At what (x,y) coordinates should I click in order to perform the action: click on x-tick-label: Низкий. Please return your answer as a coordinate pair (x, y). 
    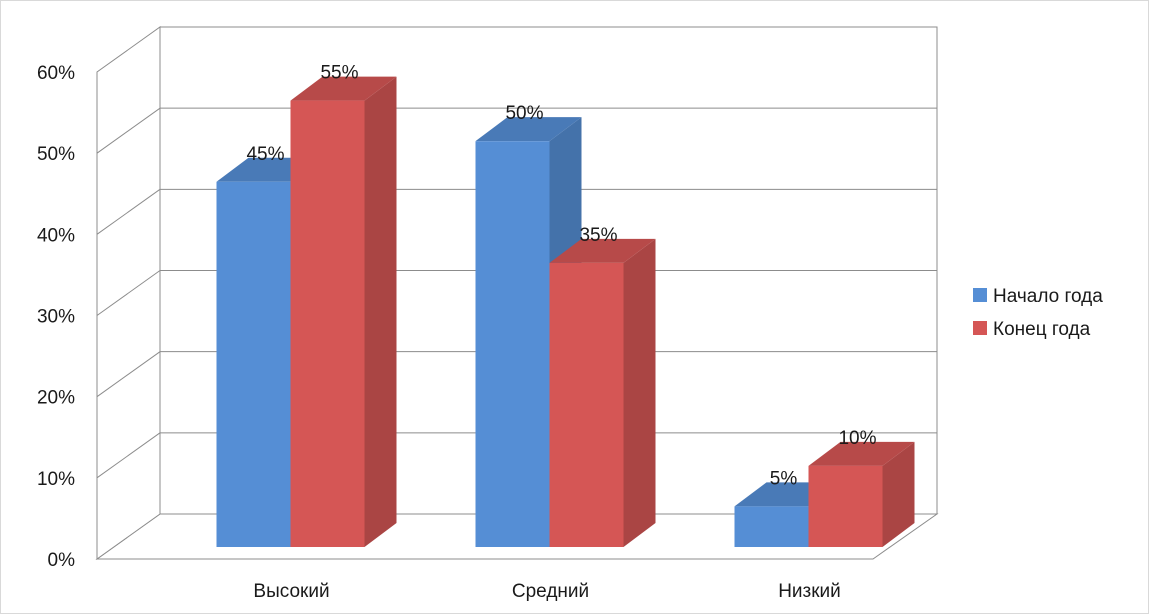
    Looking at the image, I should click on (809, 591).